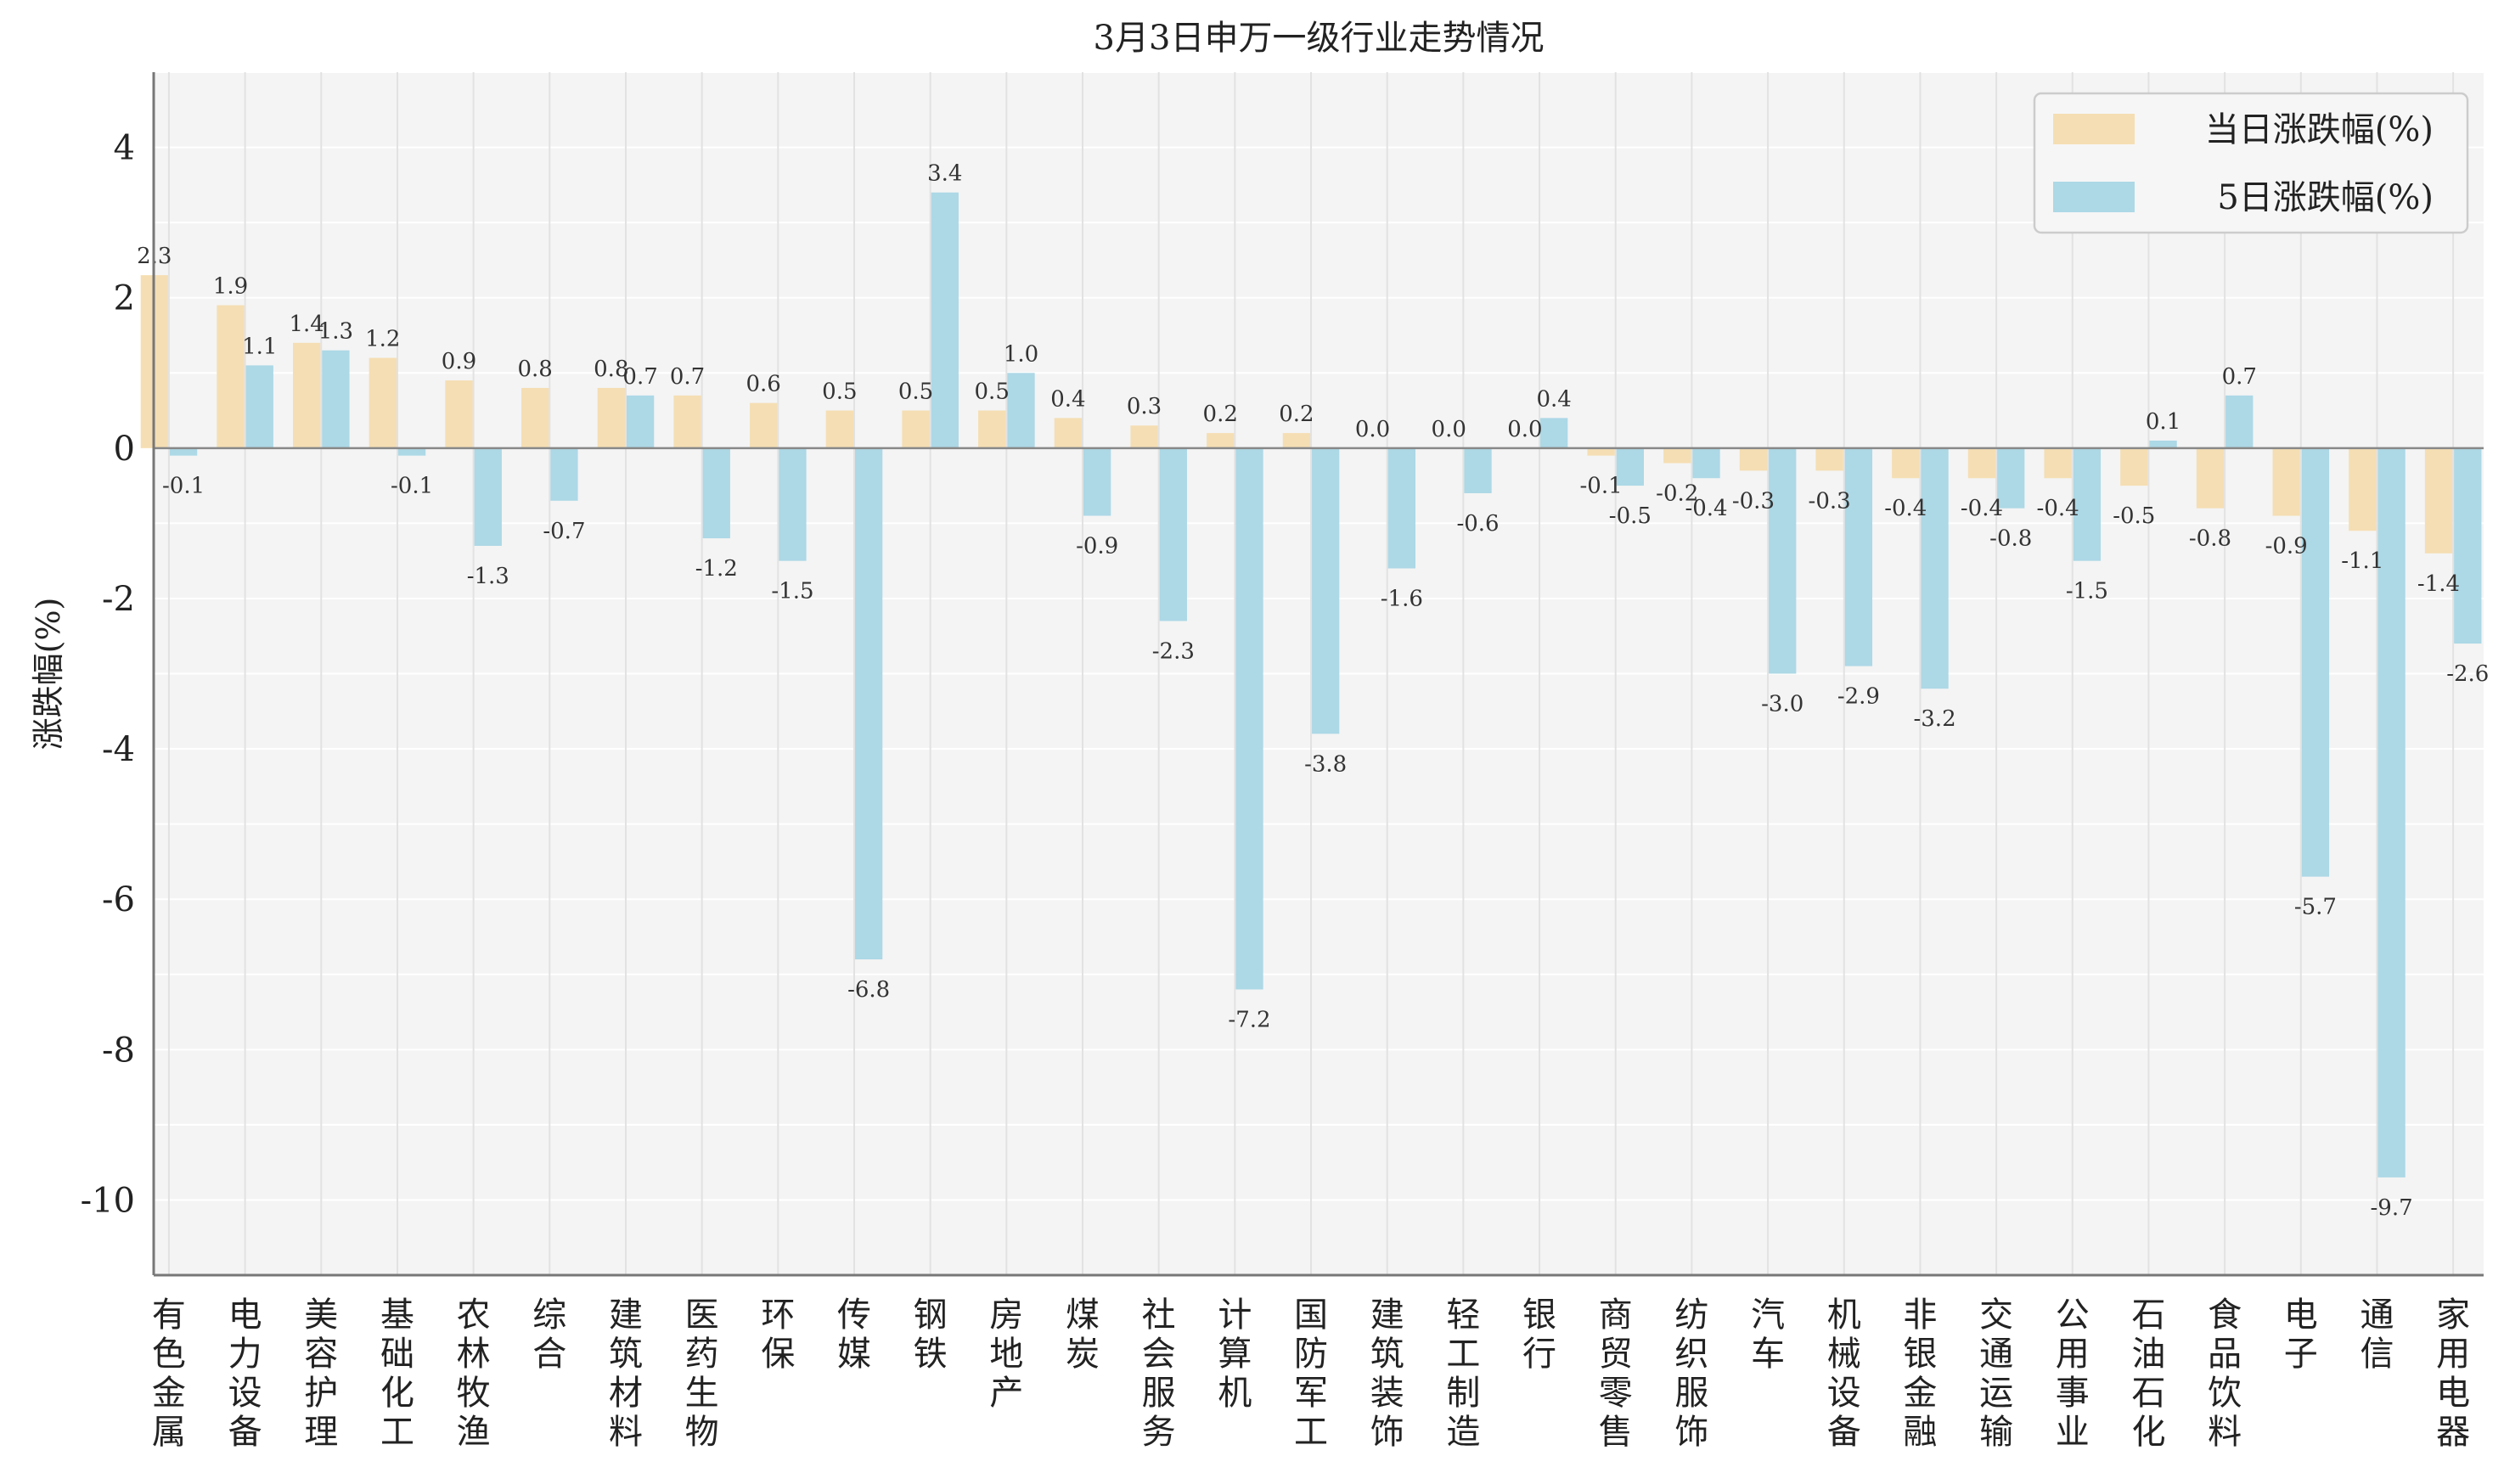  I want to click on data-label: -3.2, so click(1934, 719).